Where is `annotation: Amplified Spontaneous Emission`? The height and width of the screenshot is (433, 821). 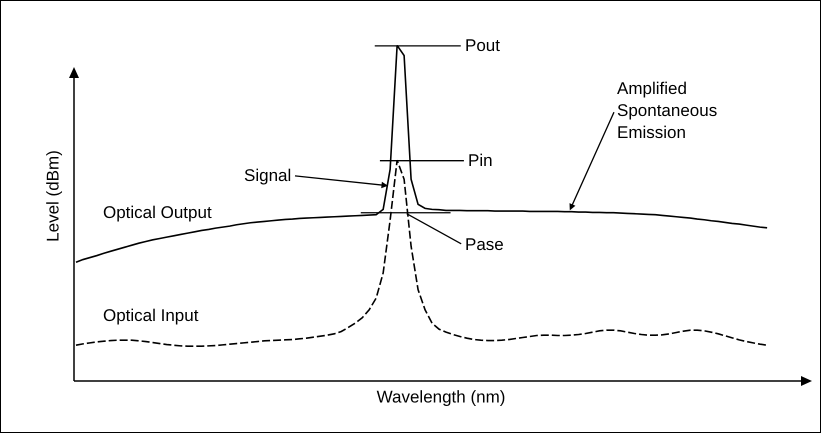
annotation: Amplified Spontaneous Emission is located at coordinates (667, 110).